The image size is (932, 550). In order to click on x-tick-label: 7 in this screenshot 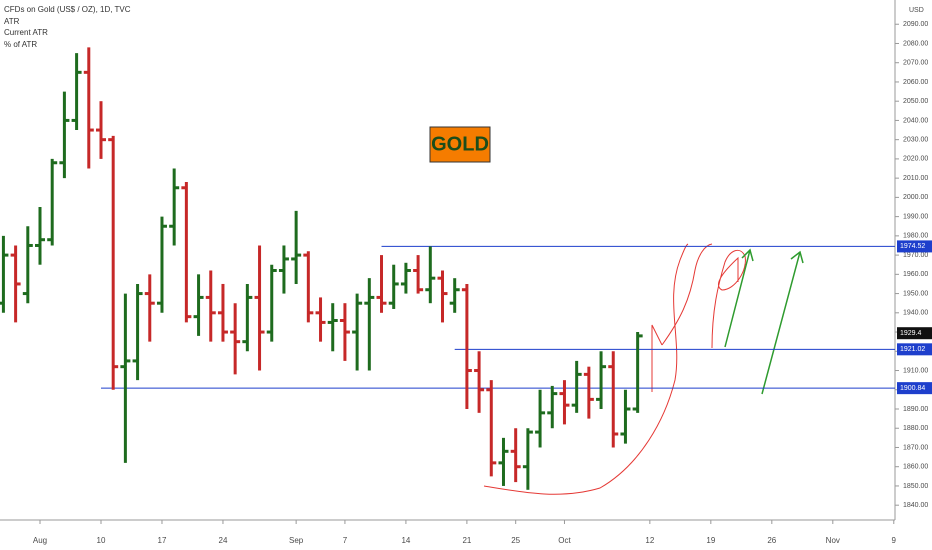, I will do `click(345, 540)`.